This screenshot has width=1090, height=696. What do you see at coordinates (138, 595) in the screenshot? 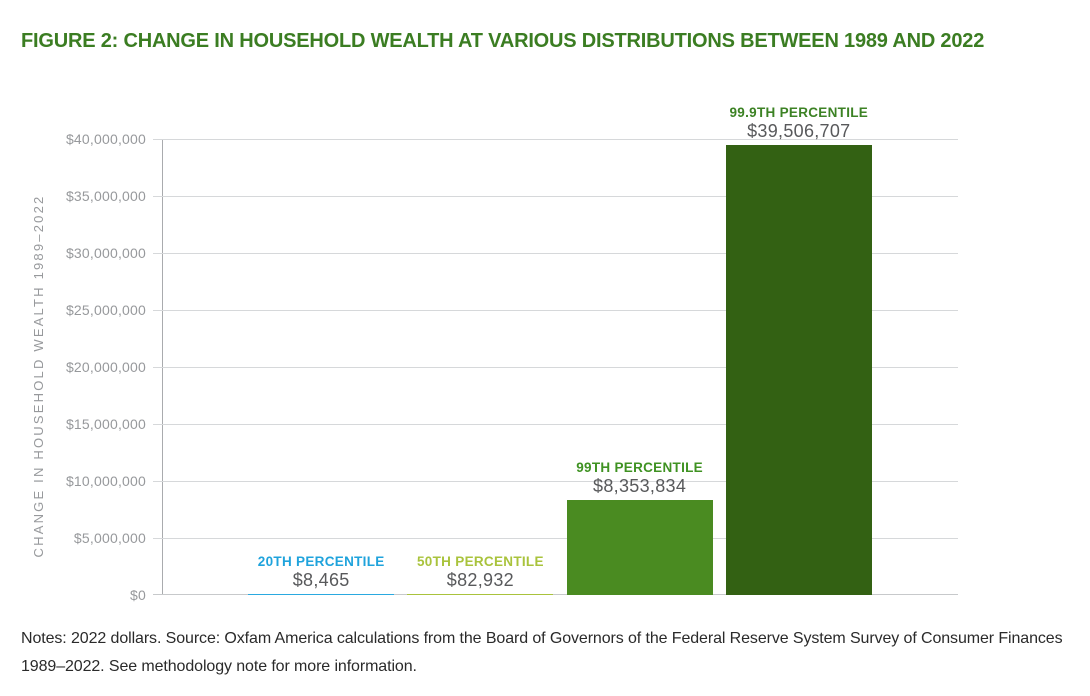
I see `y-axis-tick-label: $0` at bounding box center [138, 595].